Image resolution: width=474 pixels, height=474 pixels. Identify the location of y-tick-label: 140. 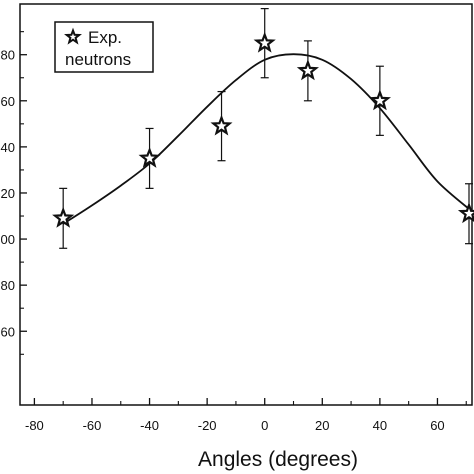
(7, 147).